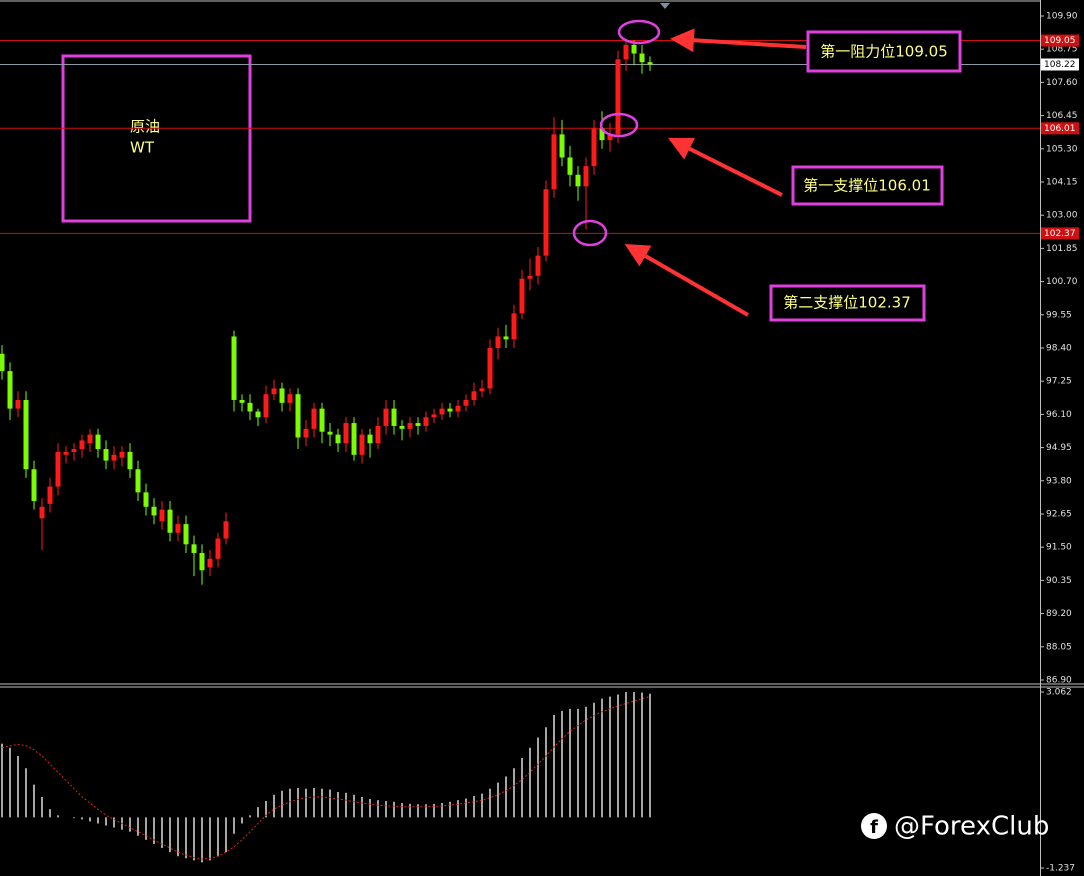 Image resolution: width=1084 pixels, height=876 pixels. What do you see at coordinates (1059, 415) in the screenshot?
I see `y-tick-label: 96.10` at bounding box center [1059, 415].